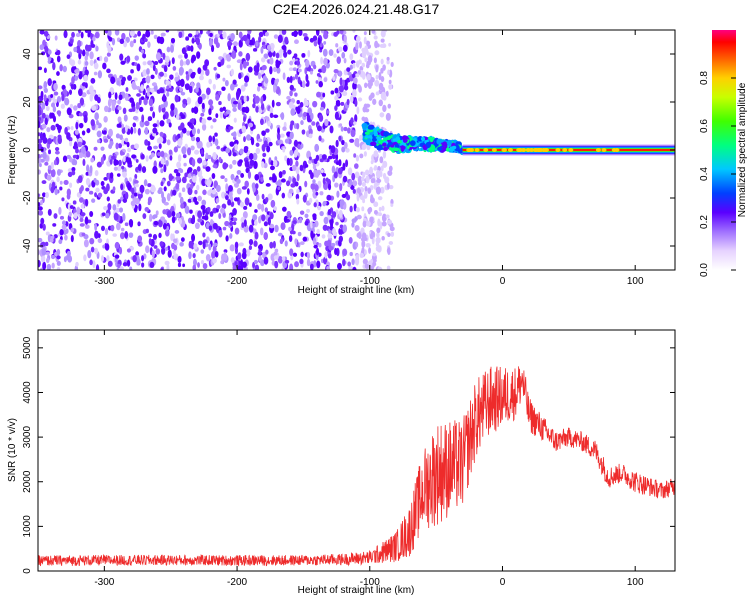 This screenshot has height=600, width=750. Describe the element at coordinates (237, 281) in the screenshot. I see `x-tick-label: -200` at that location.